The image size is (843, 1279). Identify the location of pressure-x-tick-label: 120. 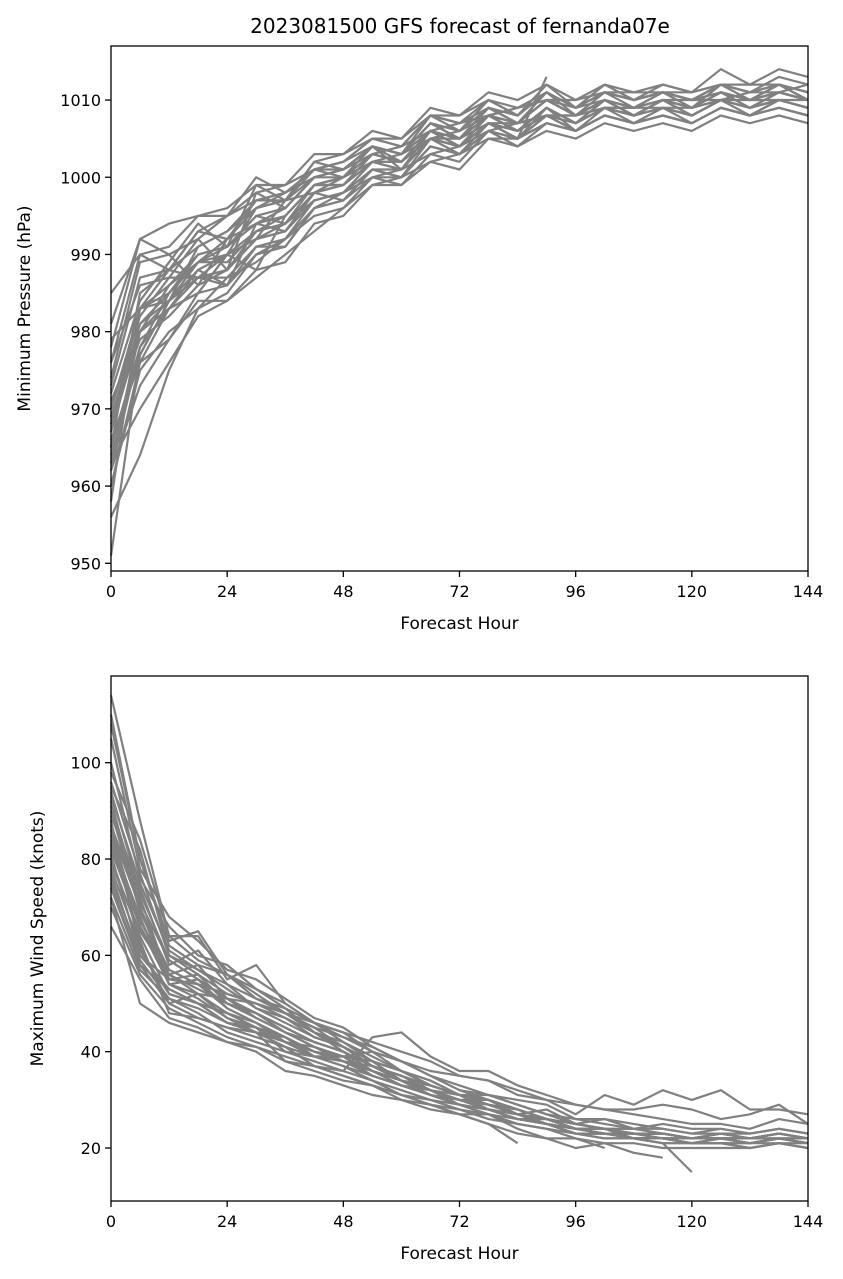
(692, 591).